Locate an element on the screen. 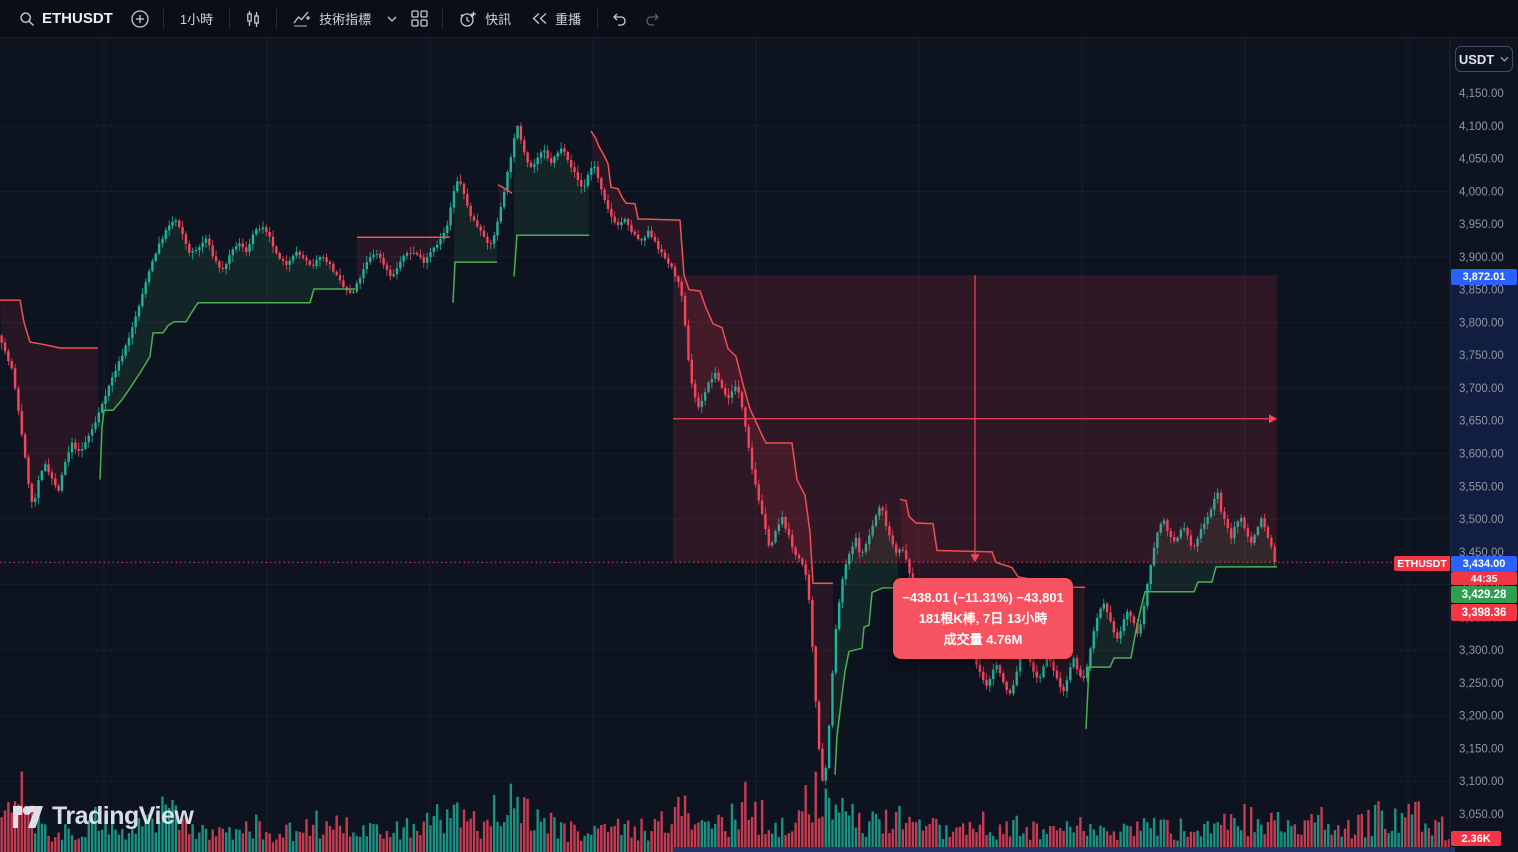  replay-button: 重播 is located at coordinates (556, 19).